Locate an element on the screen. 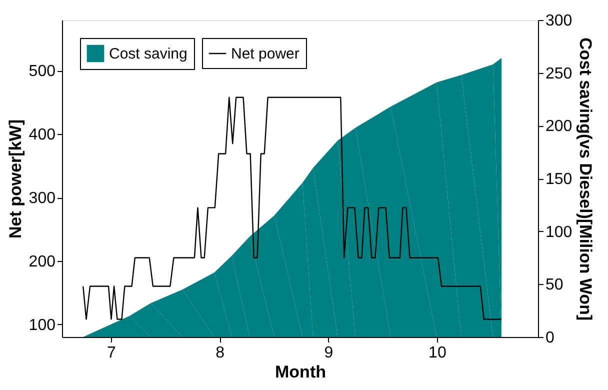 Image resolution: width=608 pixels, height=390 pixels. y2-tick-label: 0 is located at coordinates (550, 338).